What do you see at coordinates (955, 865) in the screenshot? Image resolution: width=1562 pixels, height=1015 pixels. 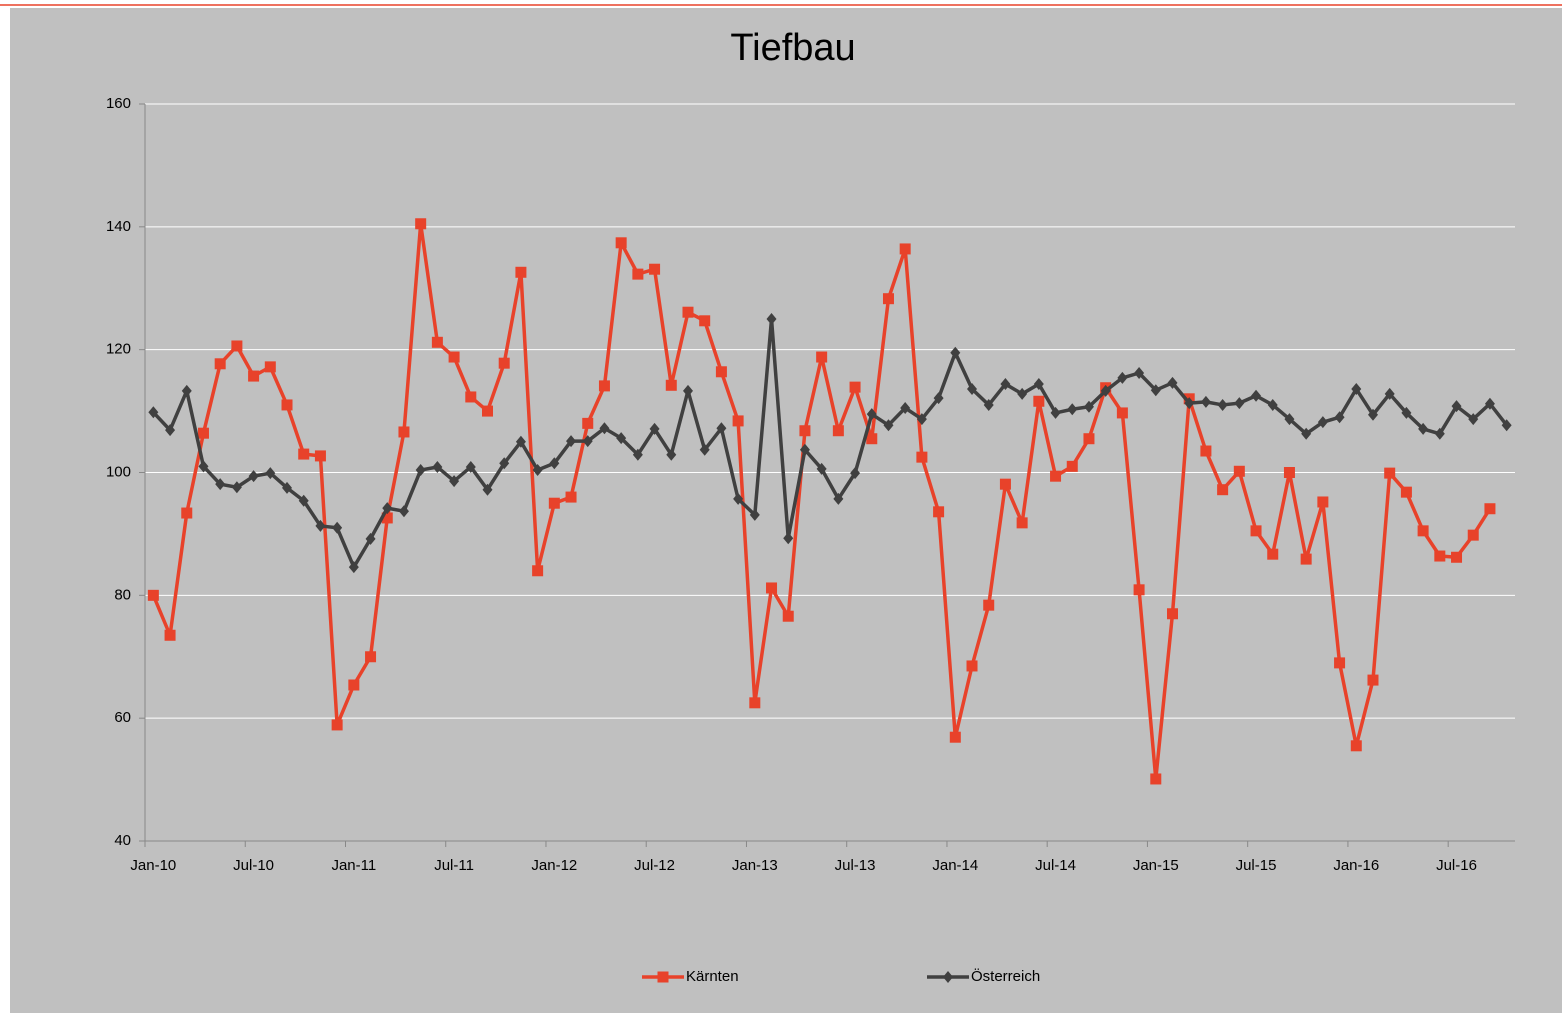 I see `x-tick-label: Jan-14` at bounding box center [955, 865].